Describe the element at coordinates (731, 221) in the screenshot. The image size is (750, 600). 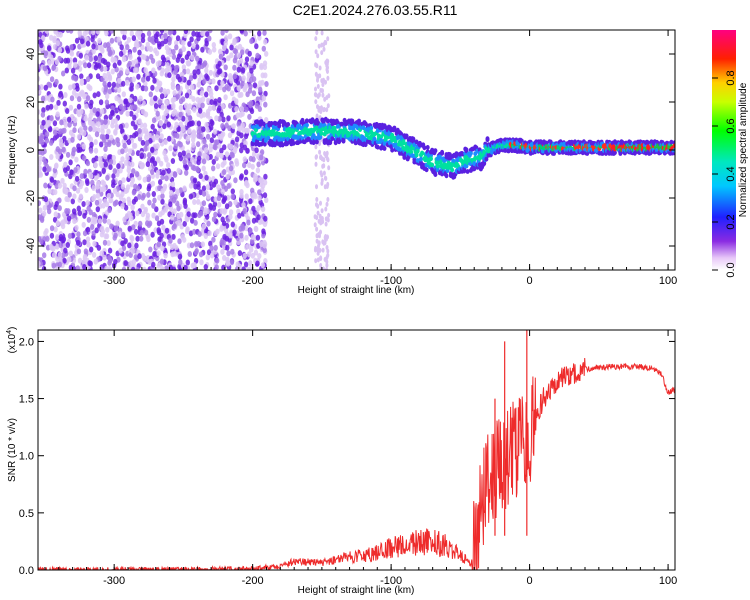
I see `colorbar-tick-label: 0.2` at that location.